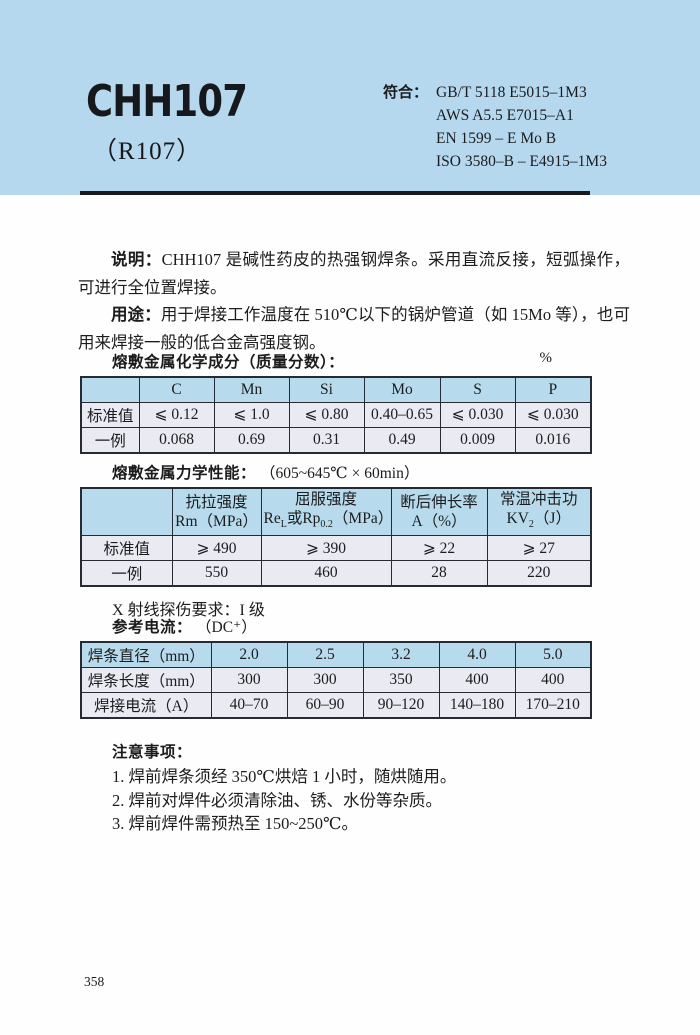  Describe the element at coordinates (284, 776) in the screenshot. I see `note-item-1: 1. 焊前焊条须经 350℃烘焙 1 小时，随烘随用。` at that location.